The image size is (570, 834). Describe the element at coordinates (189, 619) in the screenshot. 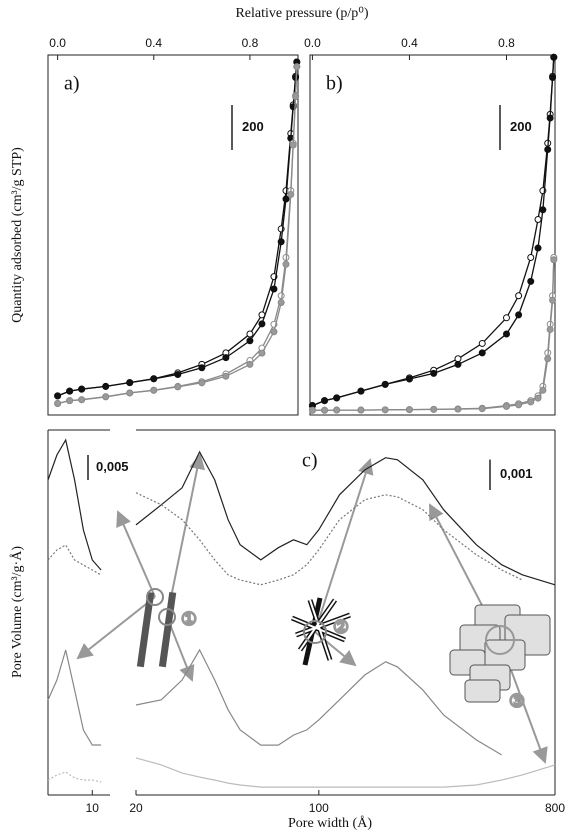

I see `annotation: ①` at that location.